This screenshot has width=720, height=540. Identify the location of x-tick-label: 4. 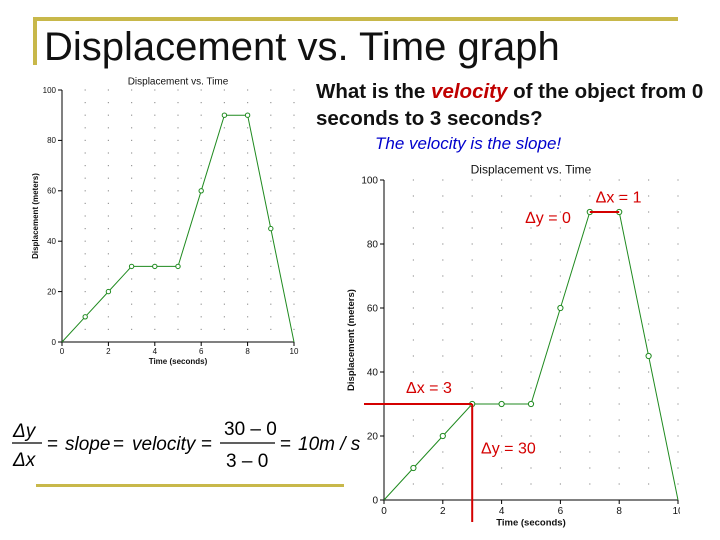
(502, 511).